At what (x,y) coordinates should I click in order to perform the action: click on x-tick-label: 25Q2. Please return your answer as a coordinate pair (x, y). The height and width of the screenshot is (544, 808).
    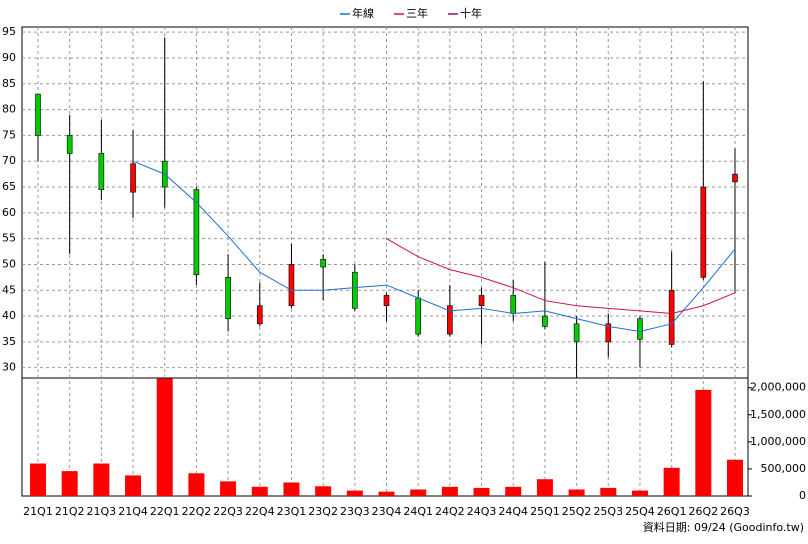
    Looking at the image, I should click on (577, 511).